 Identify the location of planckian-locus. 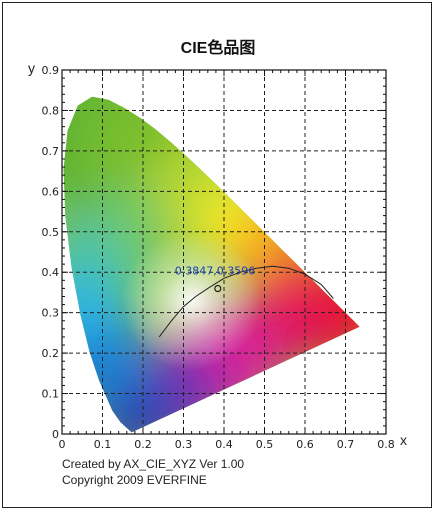
(246, 301).